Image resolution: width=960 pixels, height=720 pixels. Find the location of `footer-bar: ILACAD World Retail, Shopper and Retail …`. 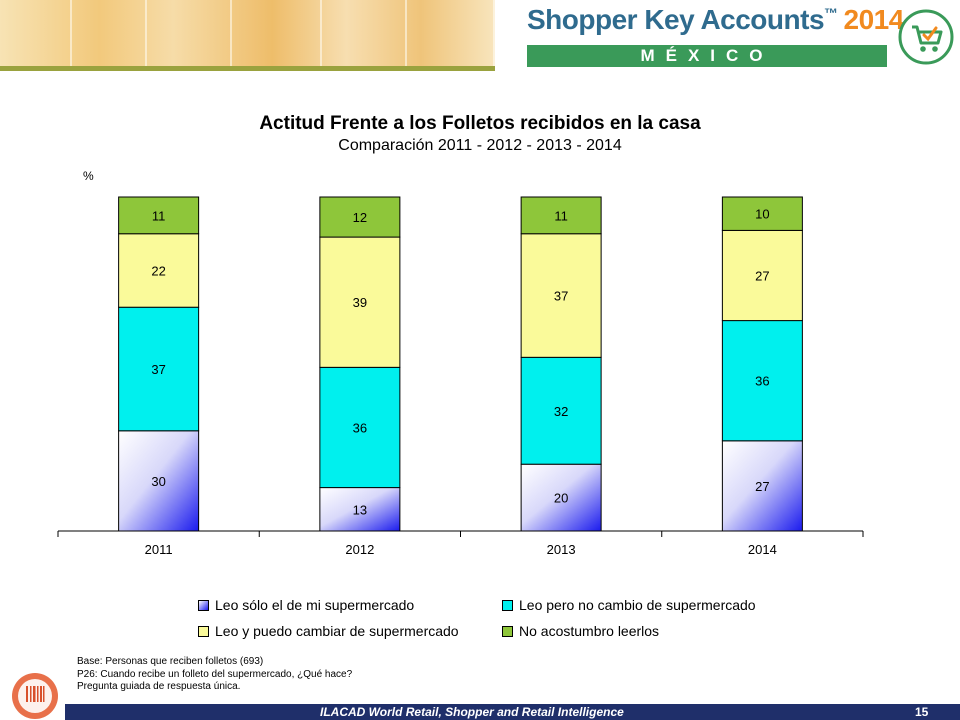

footer-bar: ILACAD World Retail, Shopper and Retail … is located at coordinates (512, 712).